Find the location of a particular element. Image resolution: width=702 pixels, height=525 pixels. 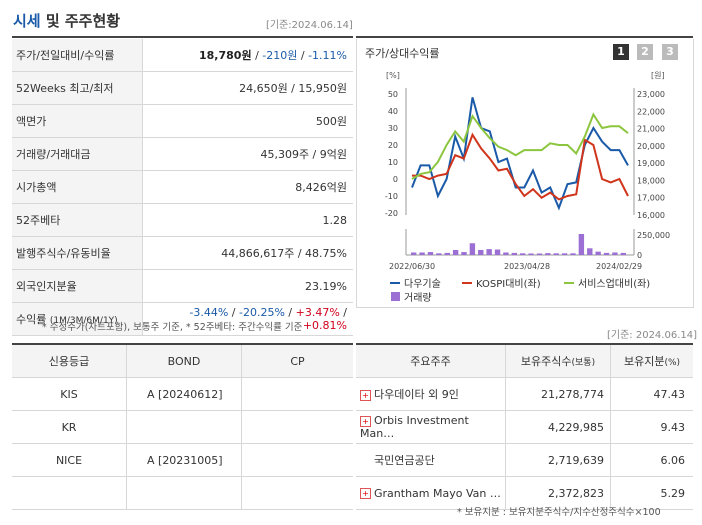

return-label-text: 수익률 is located at coordinates (31, 319).